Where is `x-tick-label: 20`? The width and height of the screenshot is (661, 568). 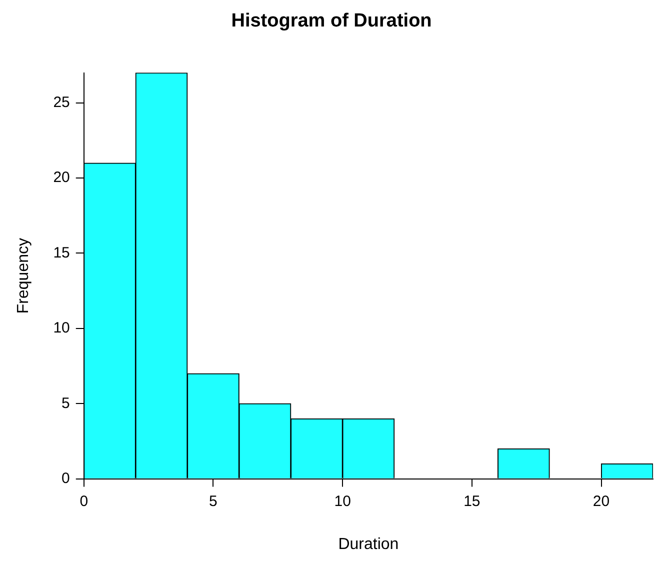 x-tick-label: 20 is located at coordinates (601, 501).